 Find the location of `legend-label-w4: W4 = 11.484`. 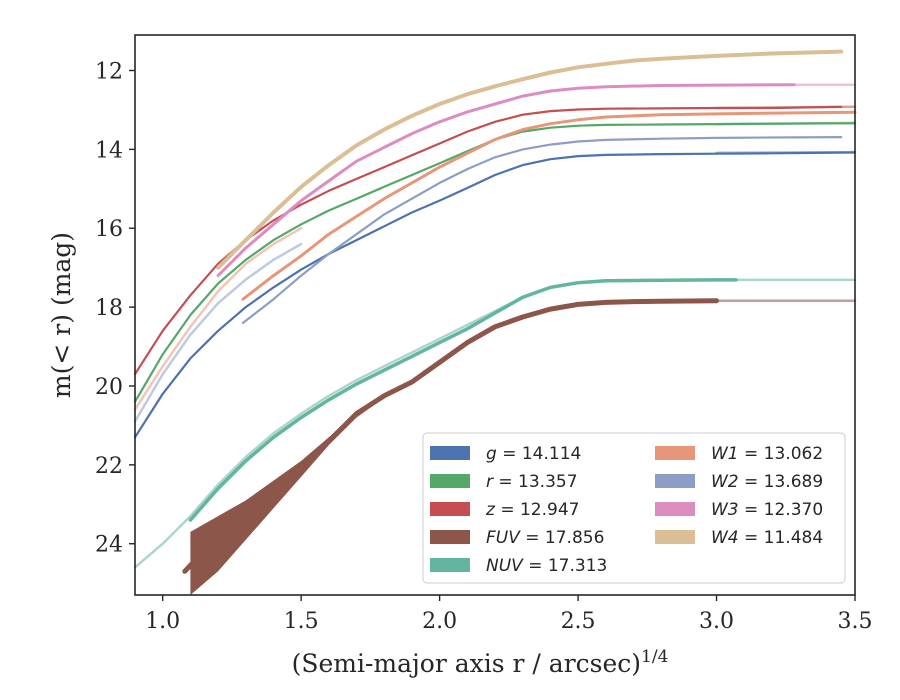

legend-label-w4: W4 = 11.484 is located at coordinates (767, 538).